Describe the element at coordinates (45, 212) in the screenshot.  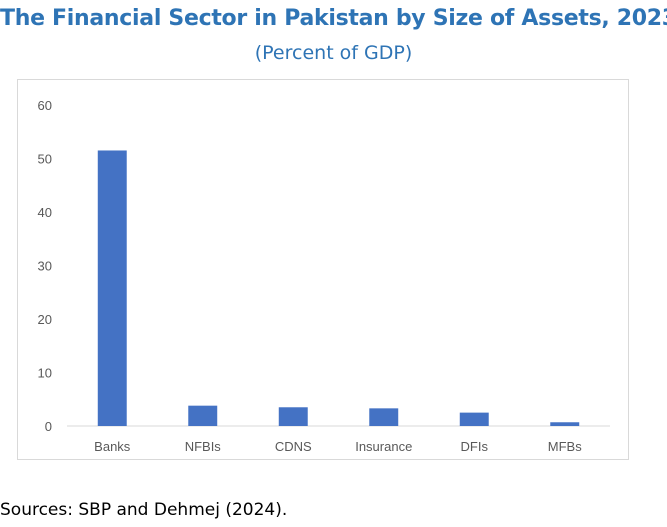
I see `y-tick-label: 40` at that location.